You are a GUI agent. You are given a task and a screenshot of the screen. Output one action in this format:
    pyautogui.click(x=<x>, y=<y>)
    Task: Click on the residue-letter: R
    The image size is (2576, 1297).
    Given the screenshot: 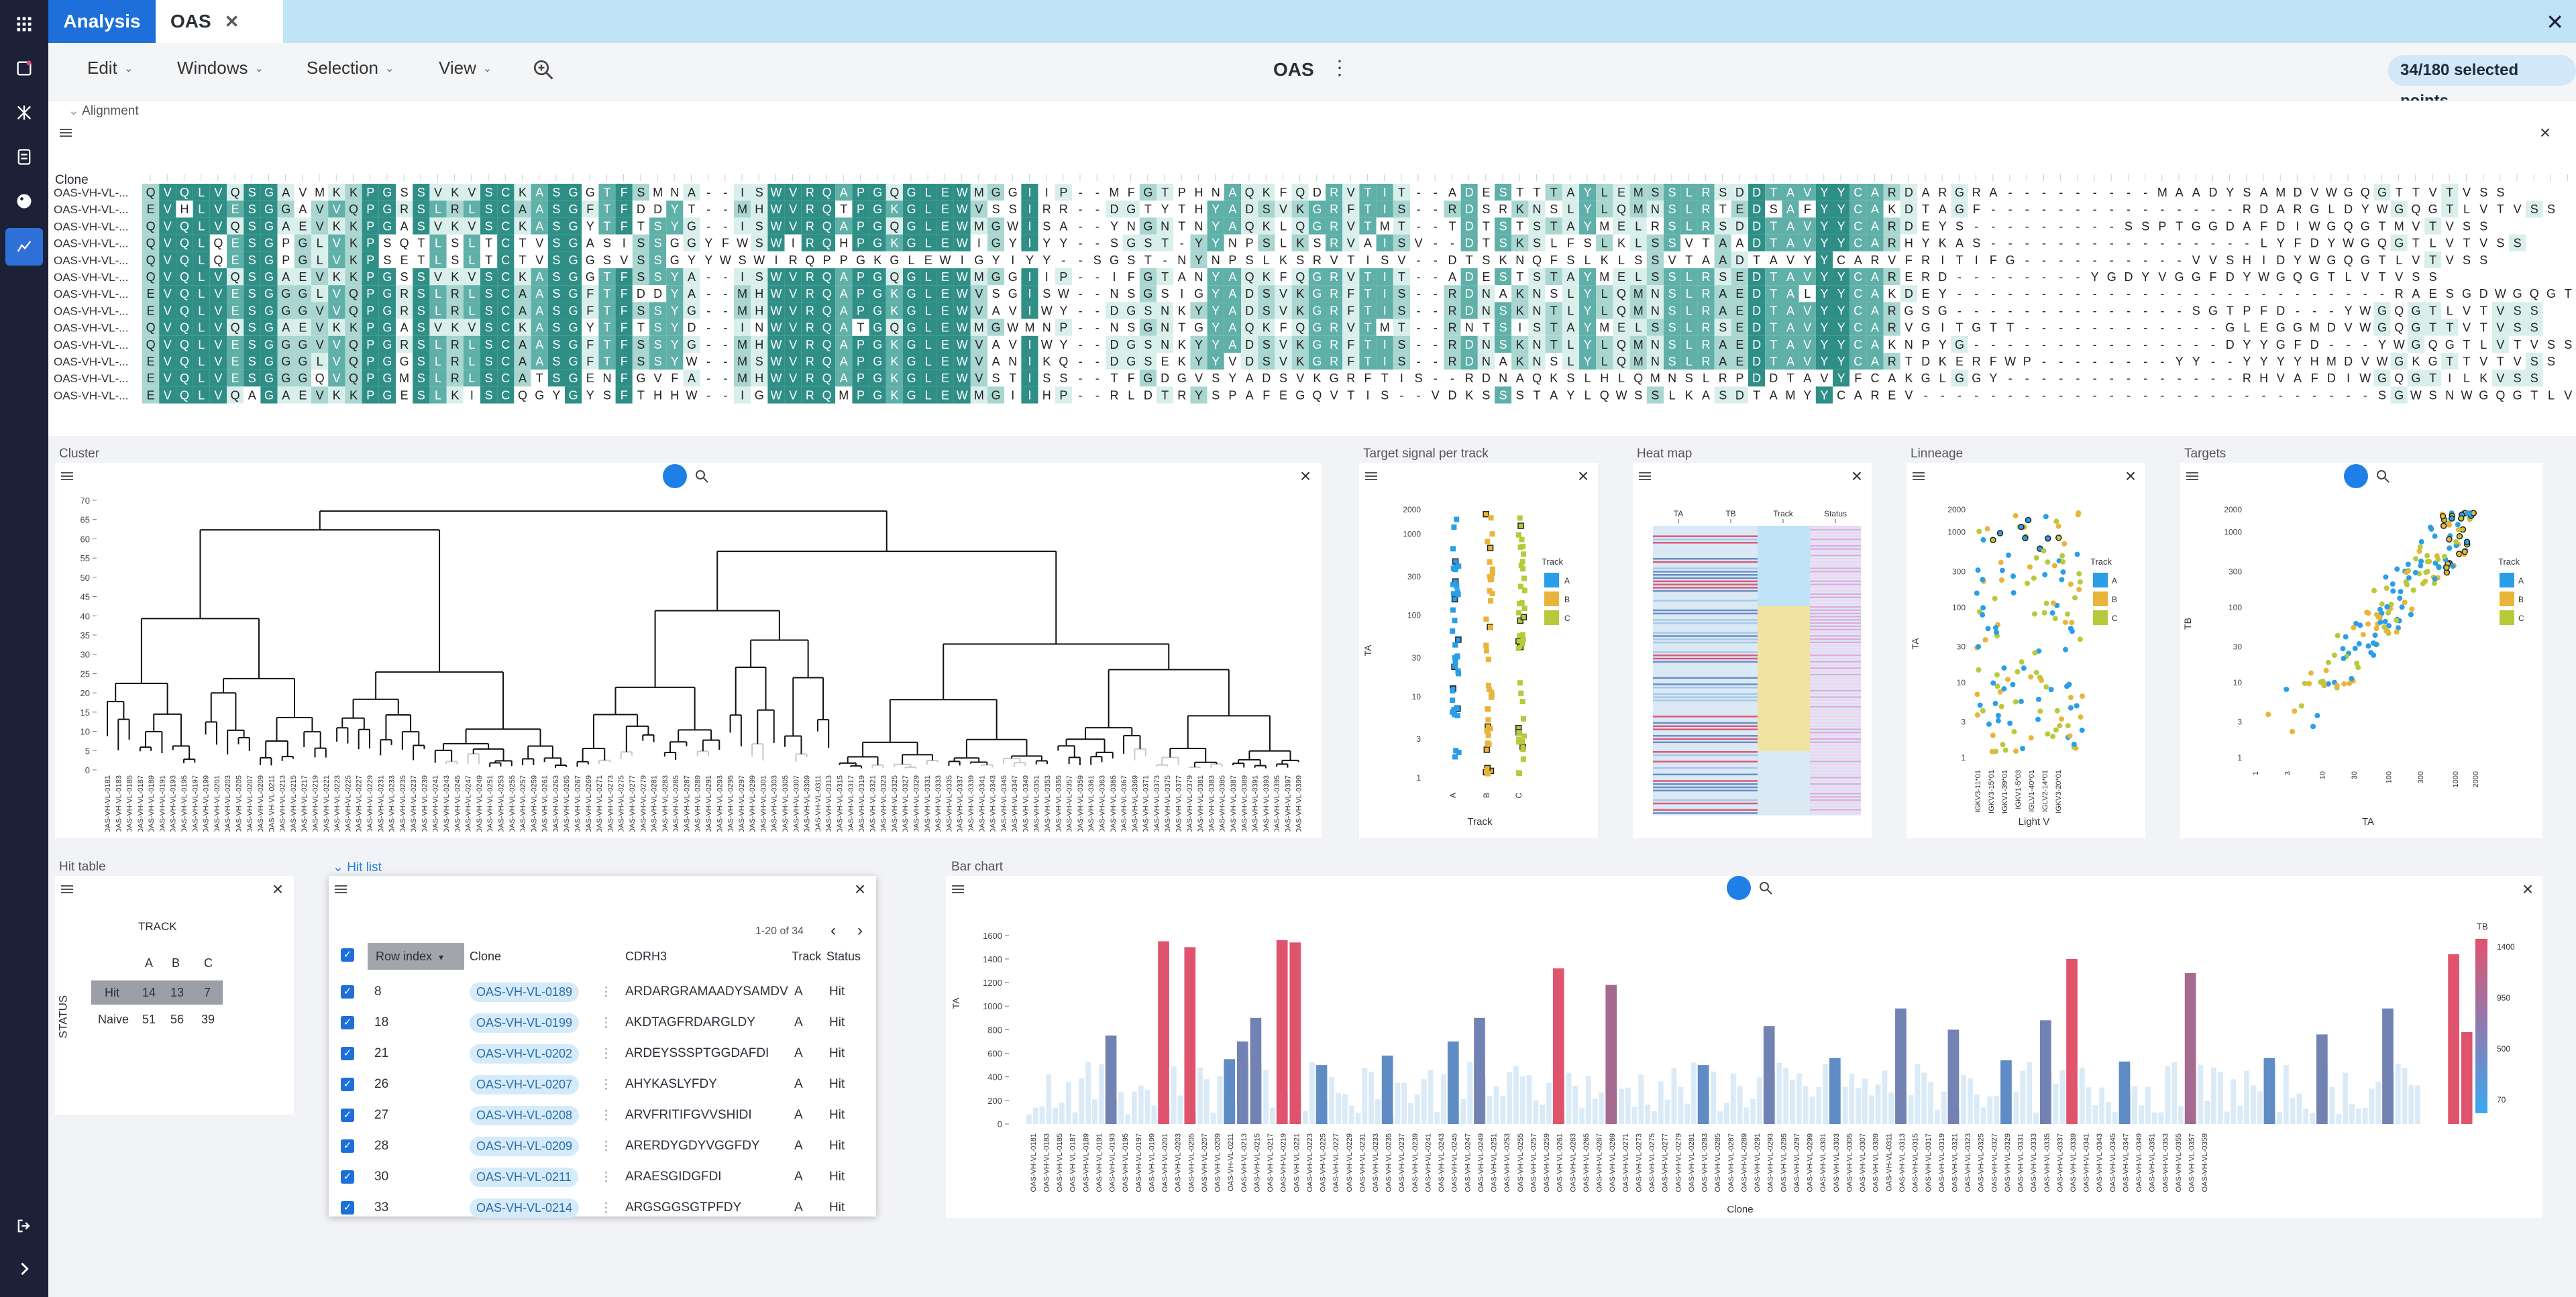 What is the action you would take?
    pyautogui.click(x=404, y=209)
    